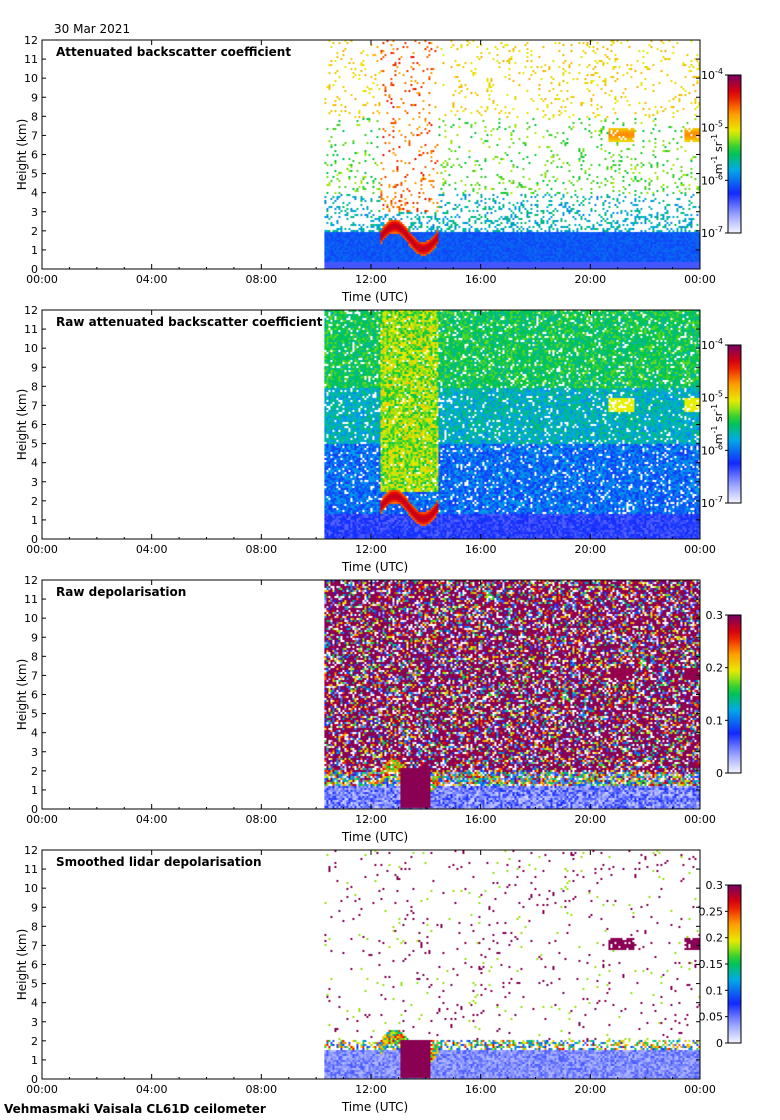  Describe the element at coordinates (22, 964) in the screenshot. I see `y-axis-label: Height (km)` at that location.